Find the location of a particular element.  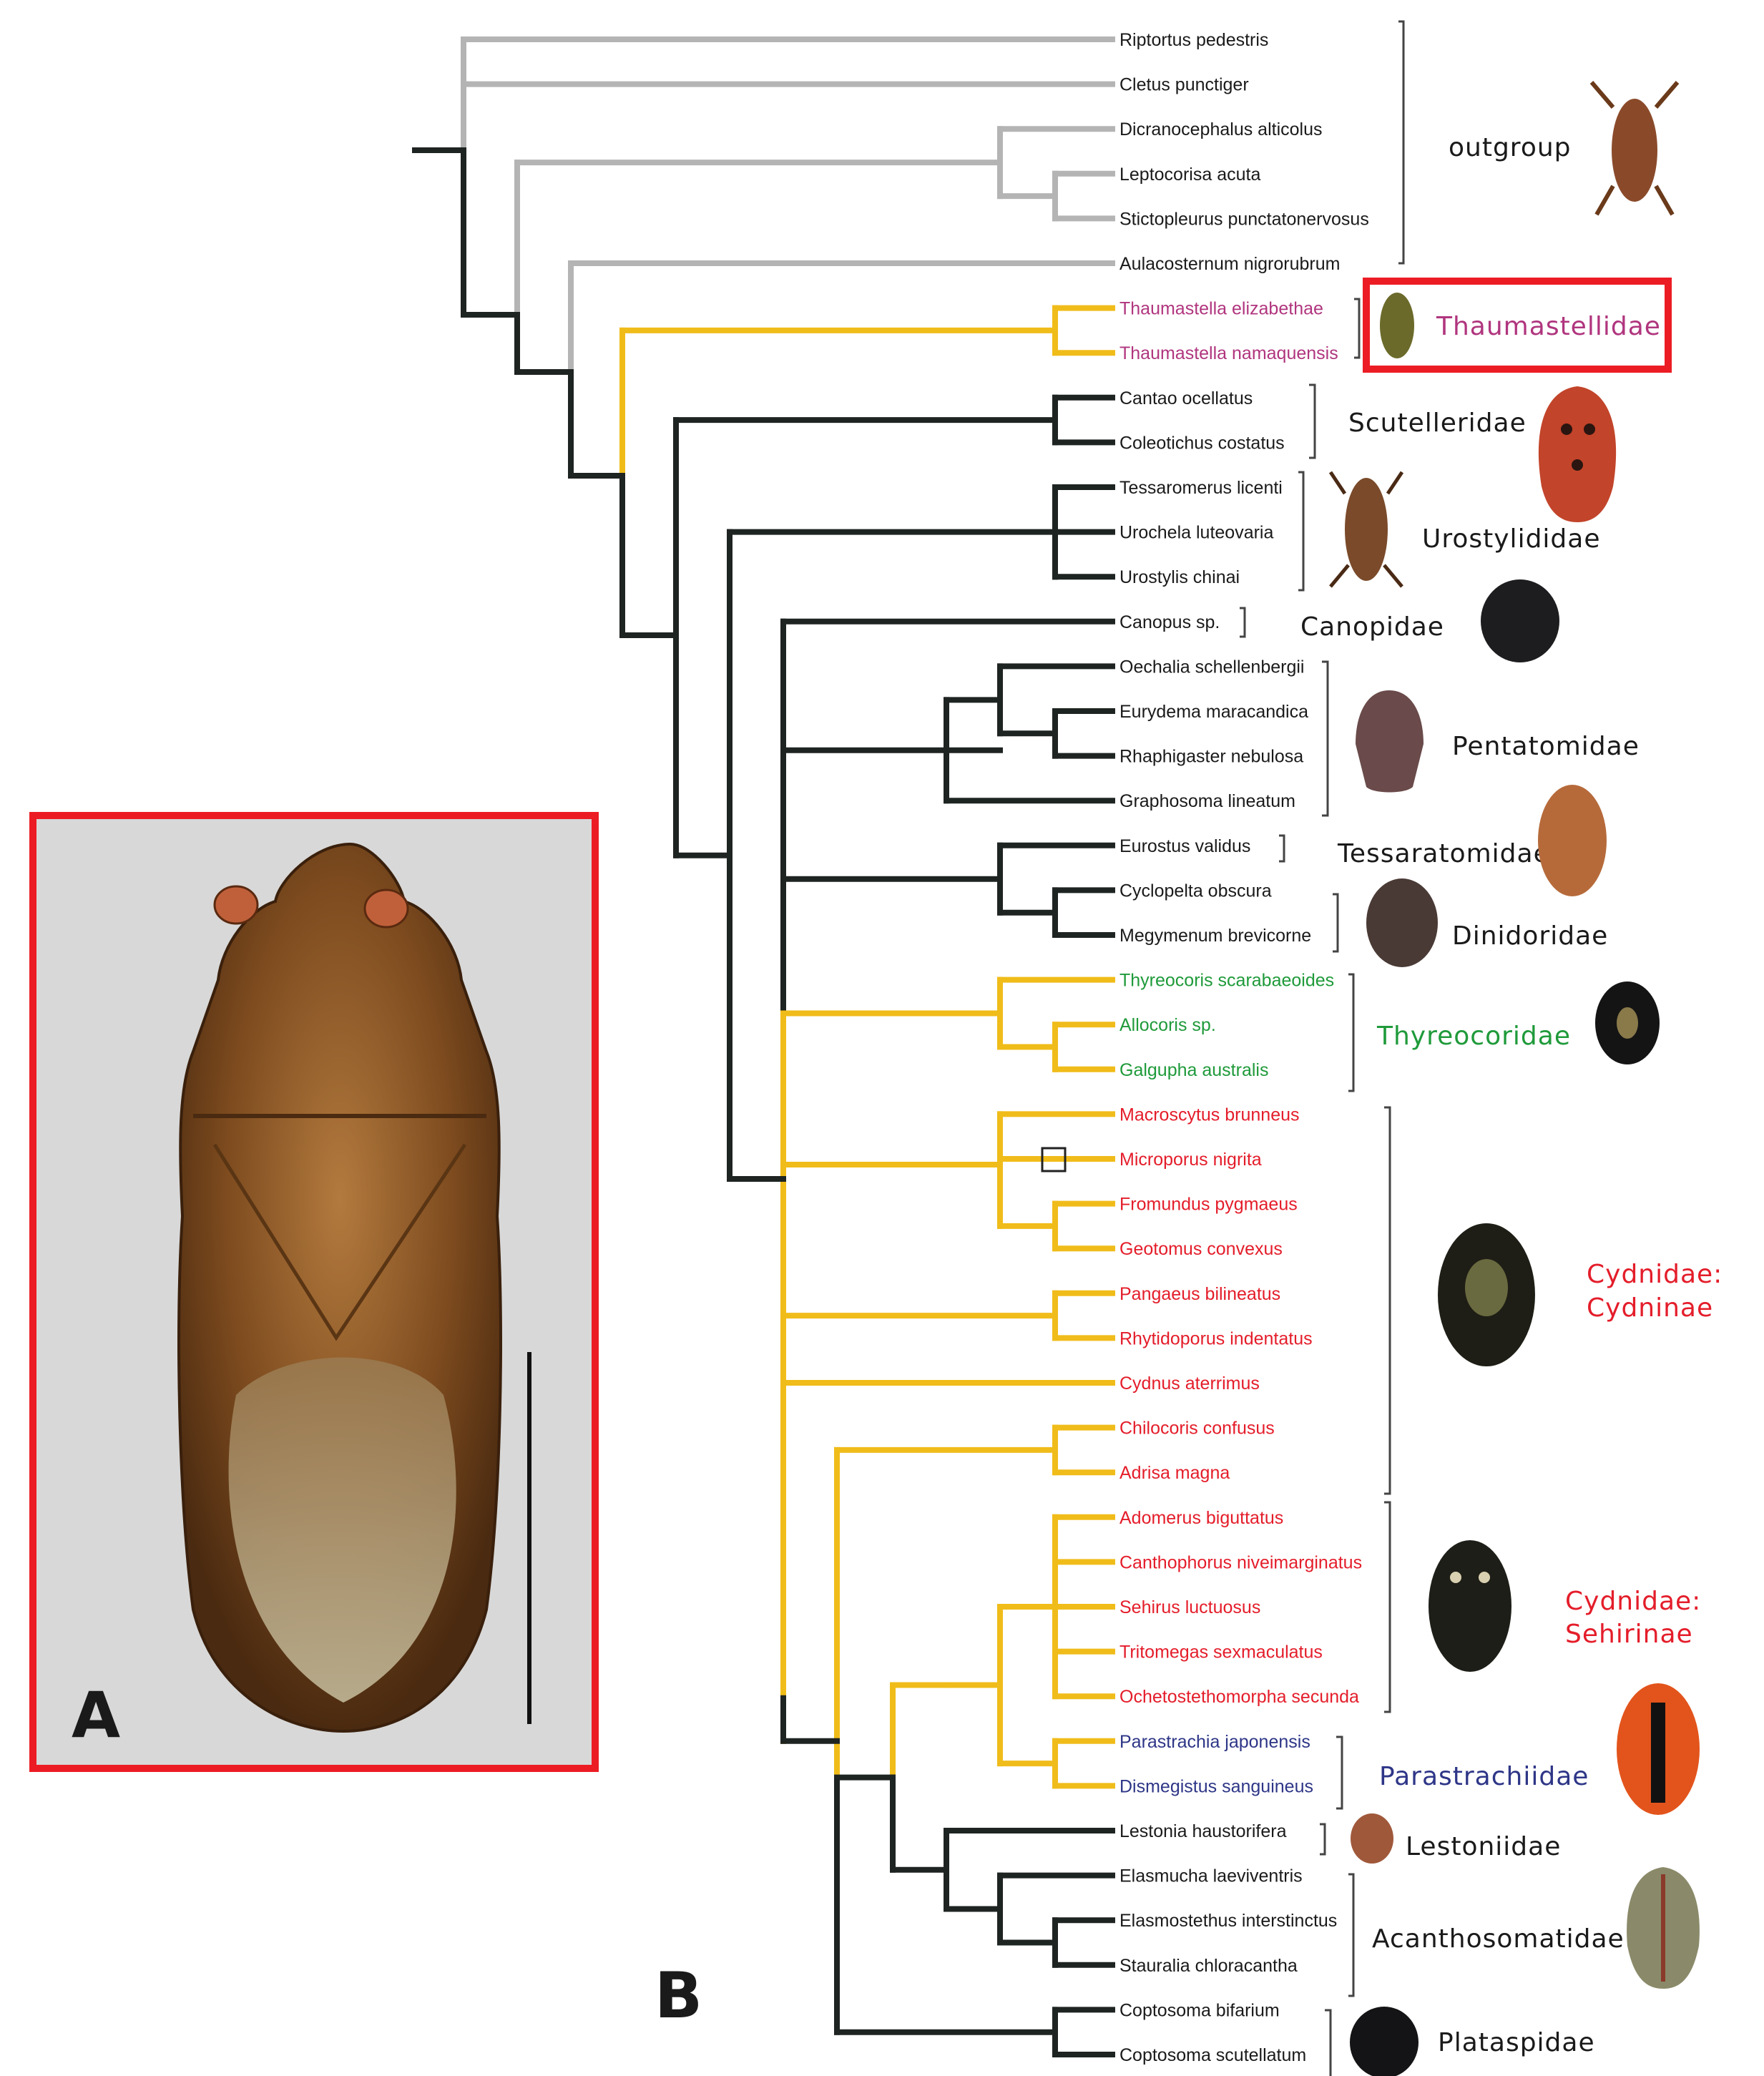

taxon-label: Dismegistus sanguineus is located at coordinates (1216, 1786).